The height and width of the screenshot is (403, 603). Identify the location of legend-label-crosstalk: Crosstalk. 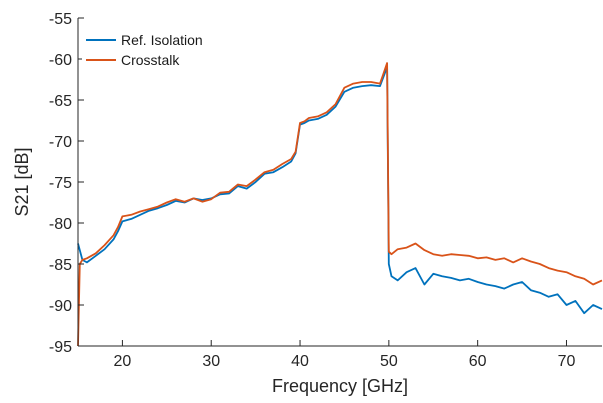
(150, 60).